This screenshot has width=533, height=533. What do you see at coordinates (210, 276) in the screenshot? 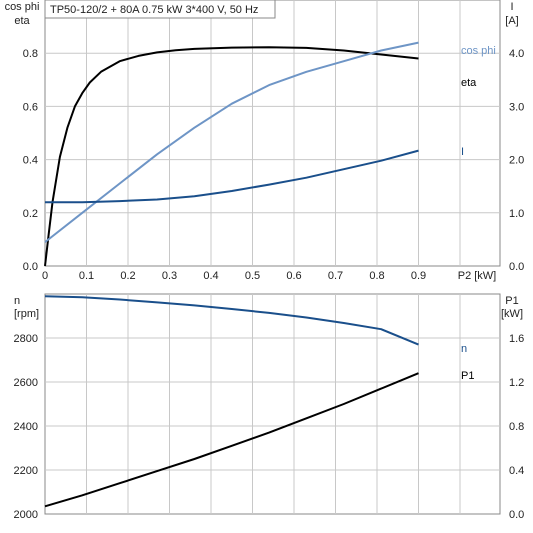
I see `x-tick-label: 0.4` at bounding box center [210, 276].